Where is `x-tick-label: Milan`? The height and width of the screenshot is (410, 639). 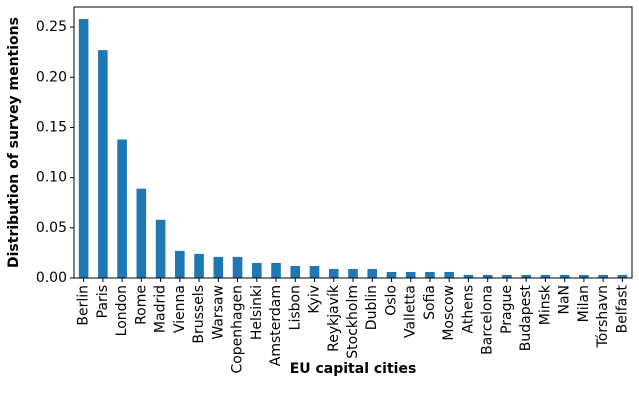
x-tick-label: Milan is located at coordinates (584, 303).